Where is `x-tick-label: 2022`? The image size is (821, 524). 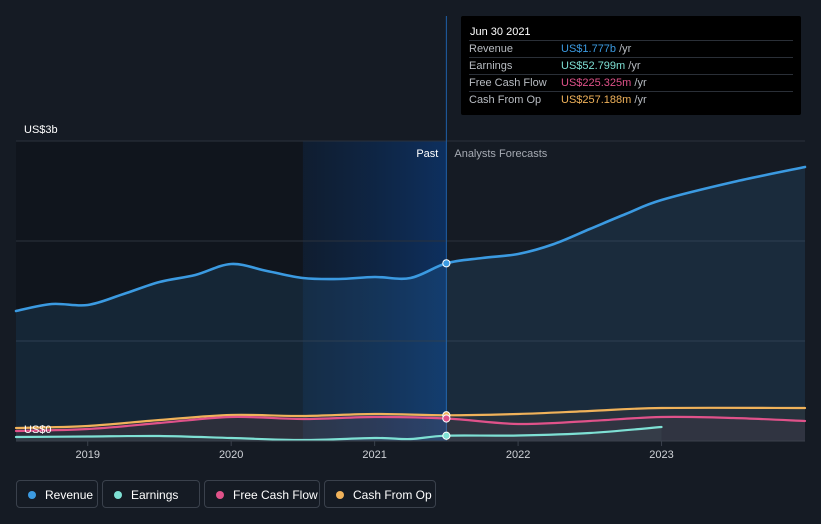 x-tick-label: 2022 is located at coordinates (518, 455).